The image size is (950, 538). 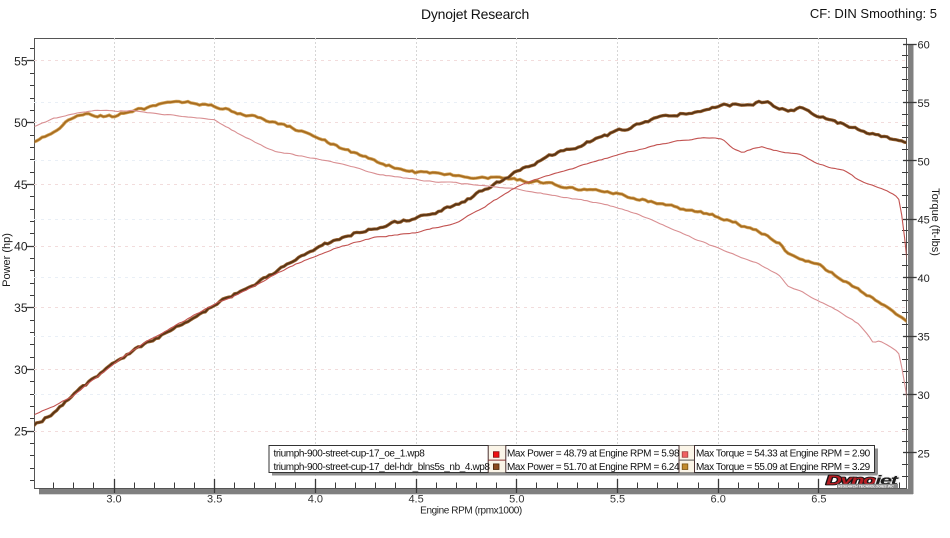 I want to click on svg-text: 3.0, so click(x=113, y=500).